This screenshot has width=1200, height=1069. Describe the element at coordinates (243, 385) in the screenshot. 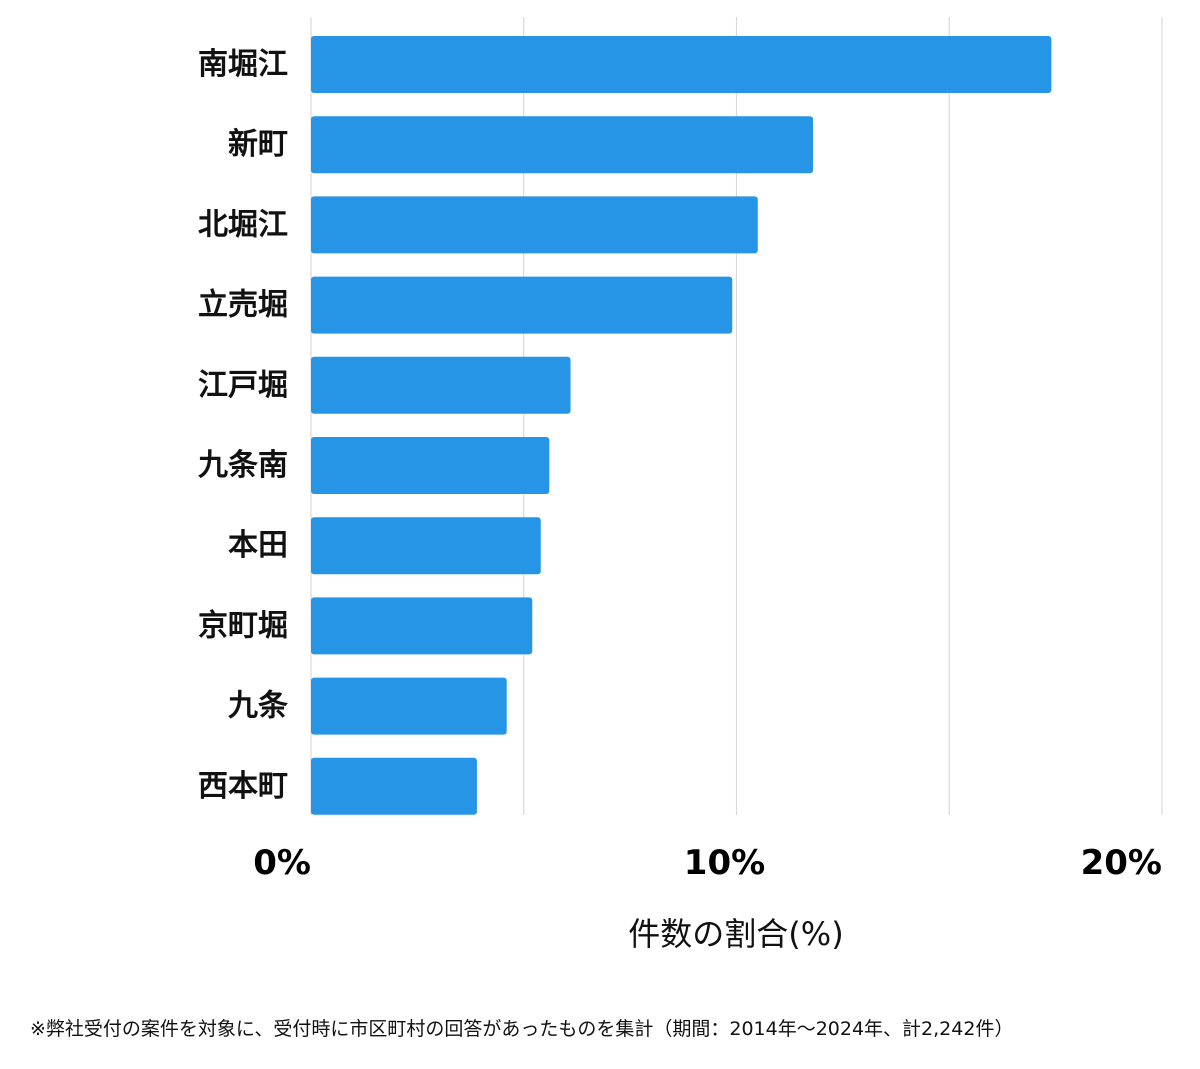

I see `category-label-4: 江戸堀` at that location.